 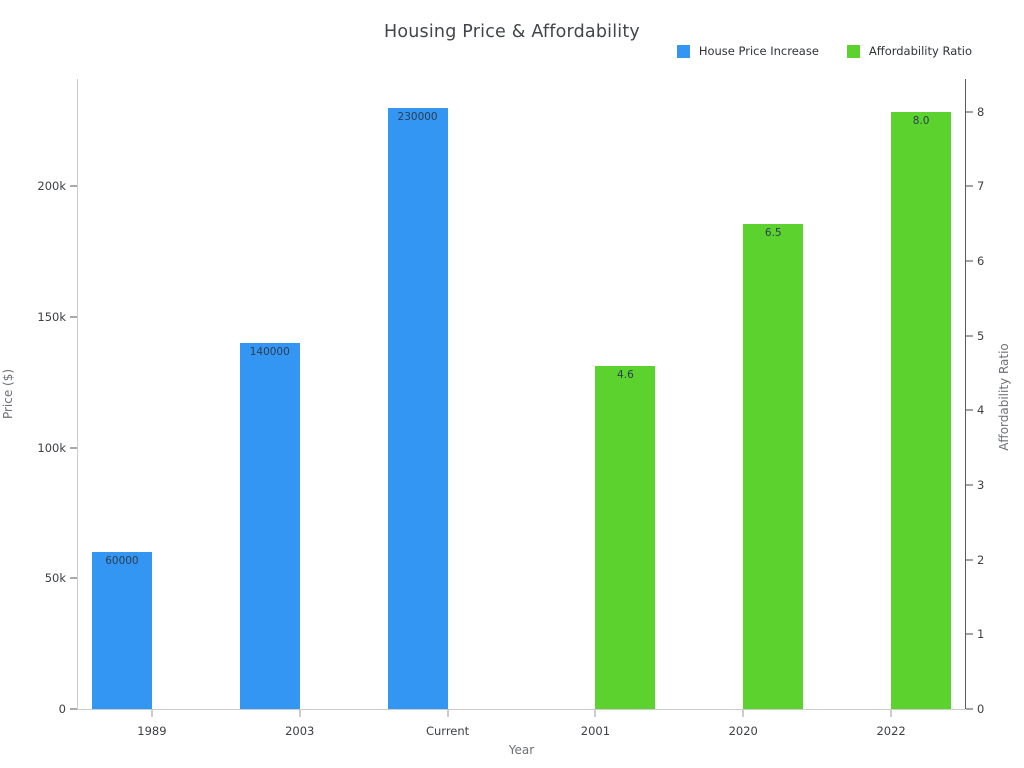 I want to click on affordability-swatch-icon, so click(x=853, y=51).